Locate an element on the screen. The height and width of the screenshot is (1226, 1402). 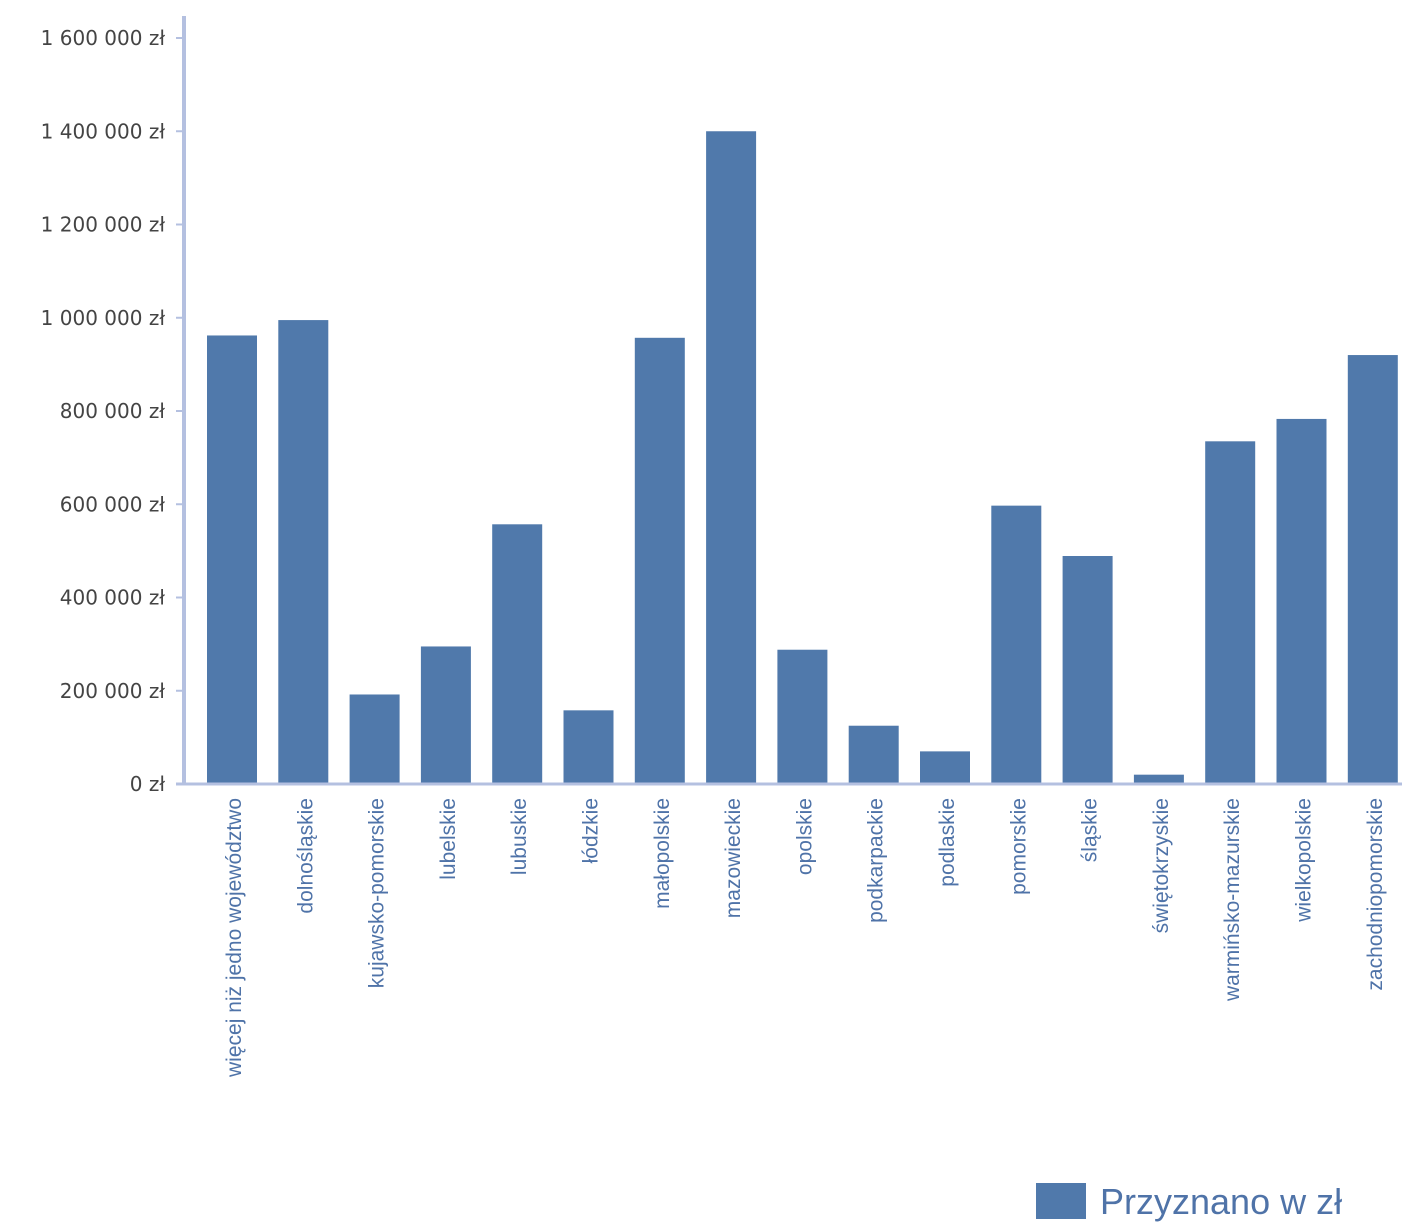
x-tick-label: podlaskie is located at coordinates (947, 842).